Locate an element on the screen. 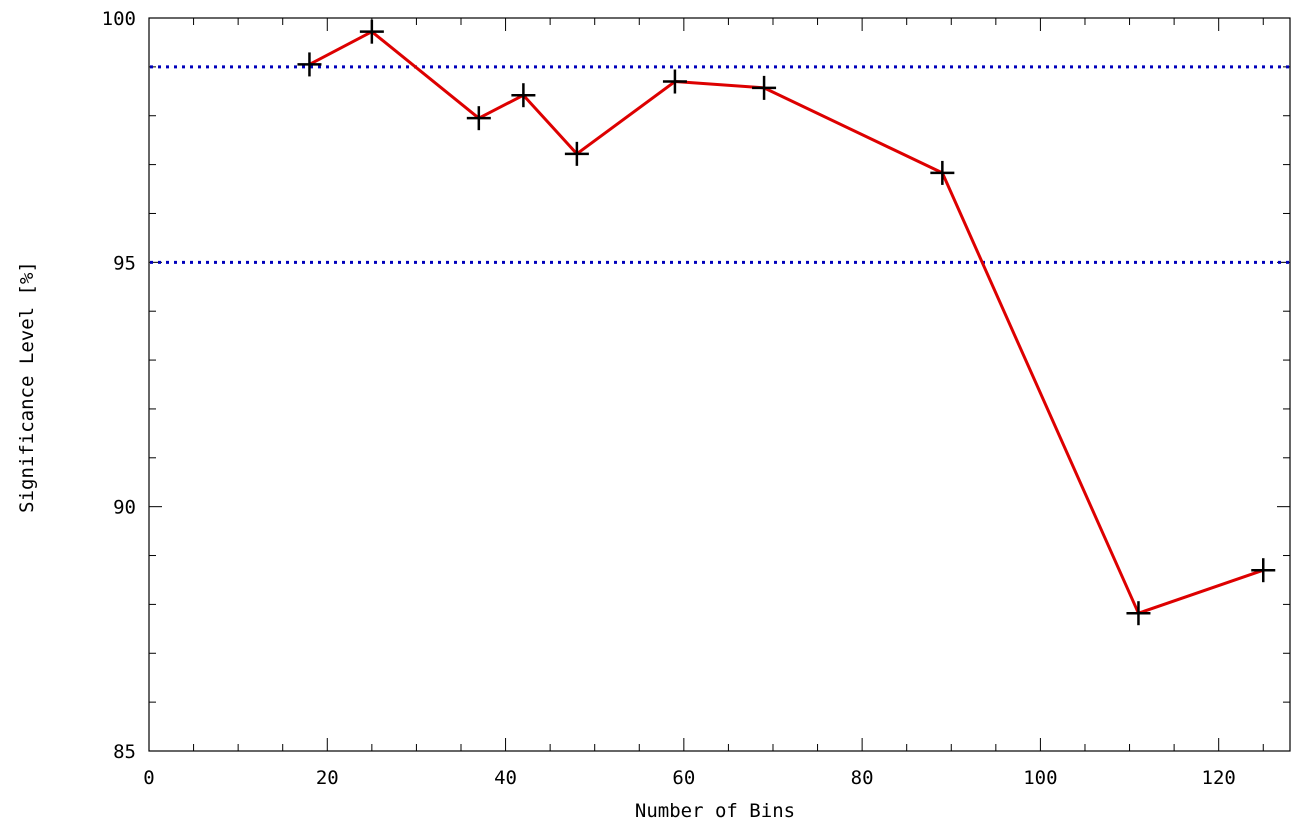 The image size is (1293, 826). x-tick-label: 40 is located at coordinates (505, 778).